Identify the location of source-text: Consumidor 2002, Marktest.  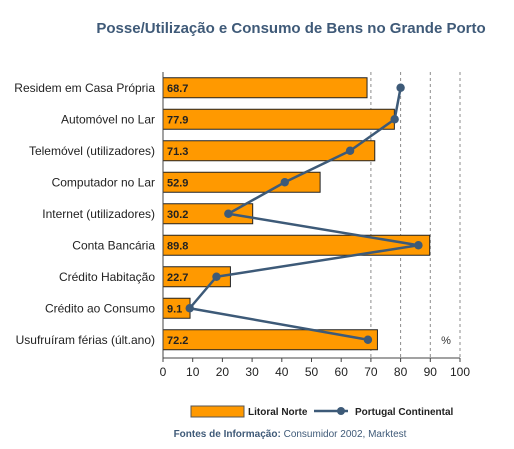
(344, 434).